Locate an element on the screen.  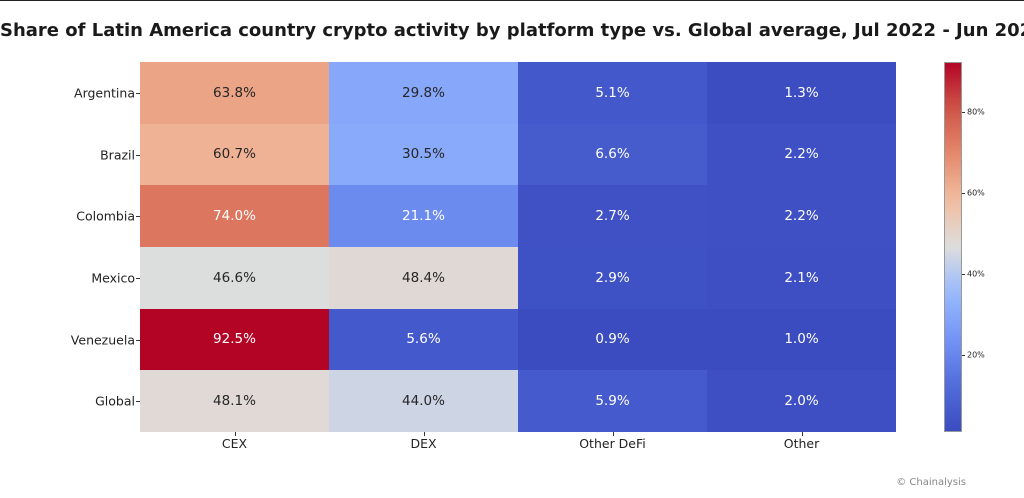
heatmap-cell: 48.4% is located at coordinates (423, 278).